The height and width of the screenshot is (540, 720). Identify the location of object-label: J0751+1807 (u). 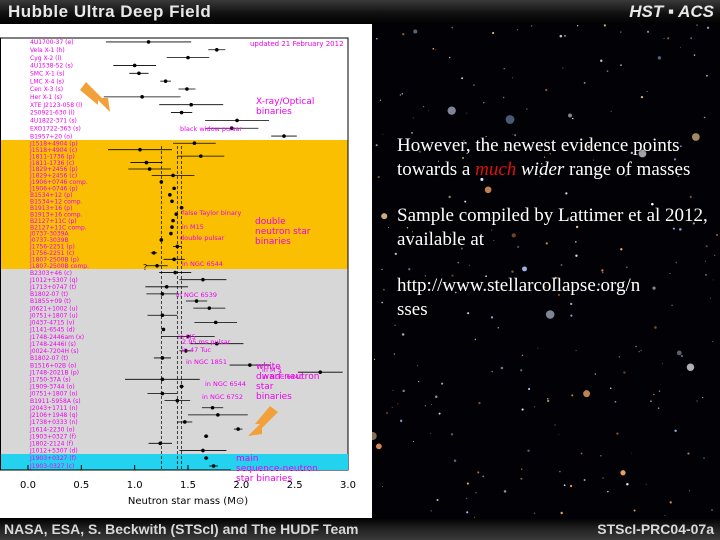
(53, 315).